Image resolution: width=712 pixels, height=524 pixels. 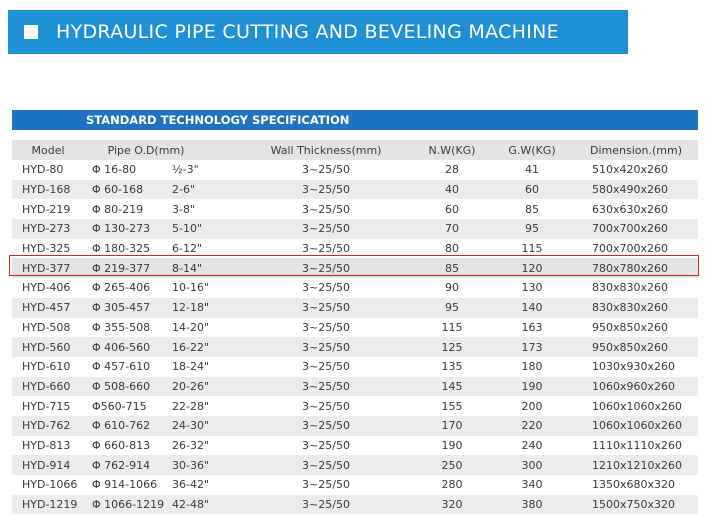 What do you see at coordinates (46, 308) in the screenshot?
I see `model-cell: HYD-457` at bounding box center [46, 308].